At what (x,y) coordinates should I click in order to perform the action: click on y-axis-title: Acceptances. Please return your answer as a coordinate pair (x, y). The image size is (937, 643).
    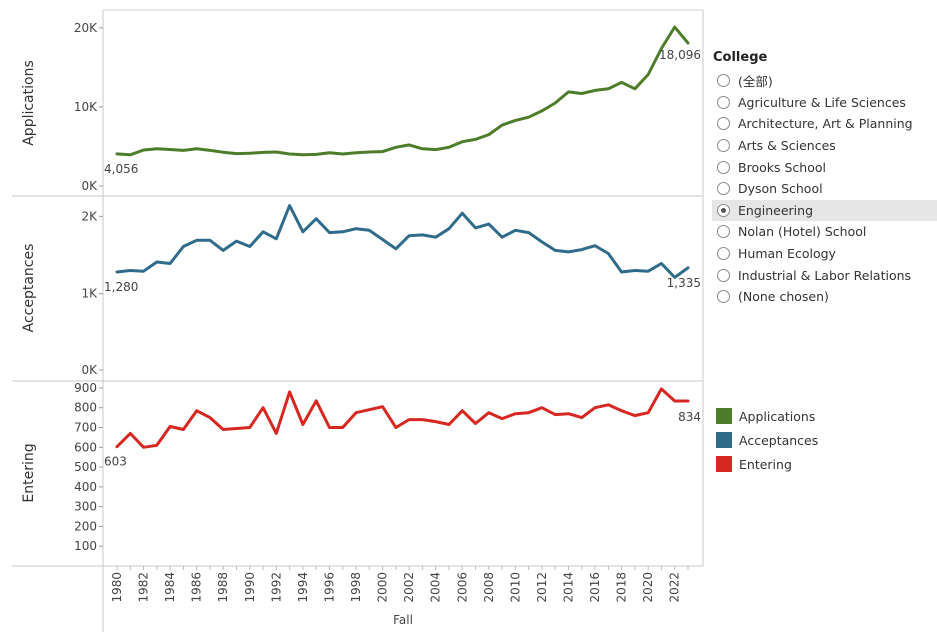
    Looking at the image, I should click on (29, 288).